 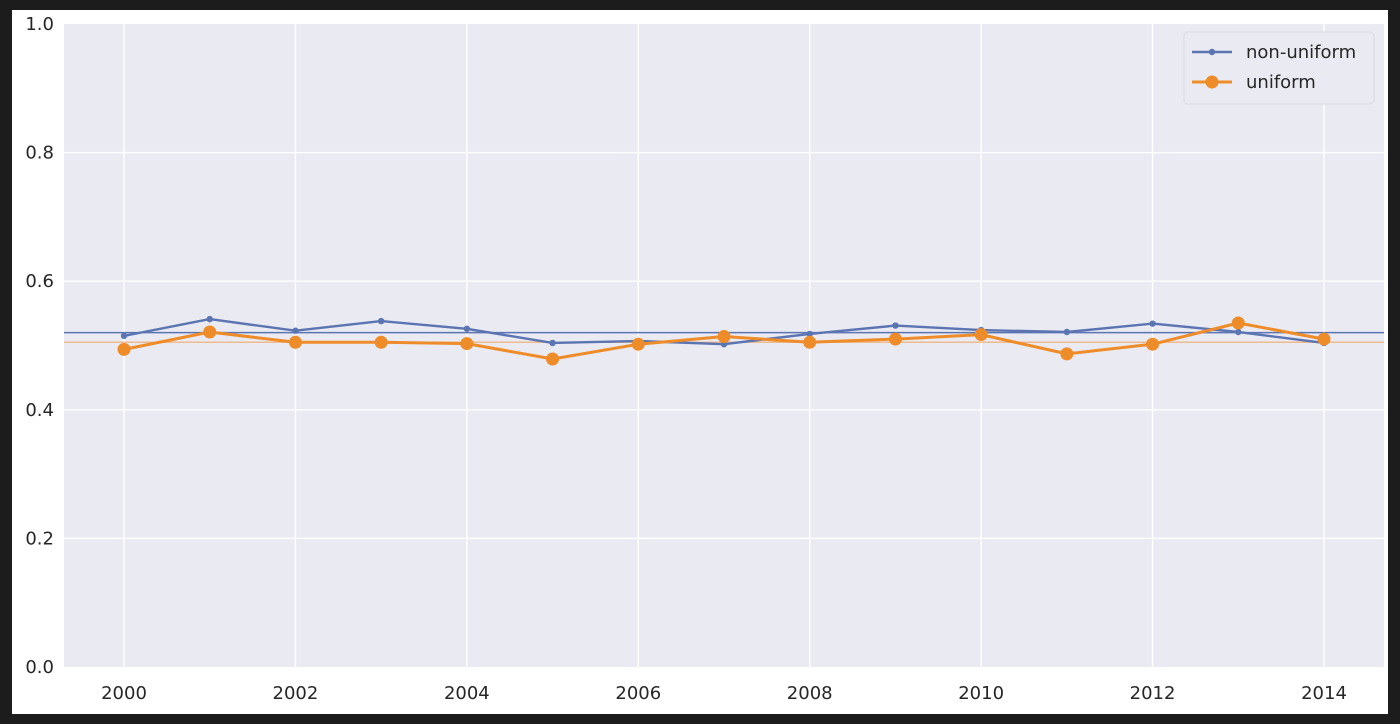 What do you see at coordinates (467, 693) in the screenshot?
I see `x-tick-label: 2004` at bounding box center [467, 693].